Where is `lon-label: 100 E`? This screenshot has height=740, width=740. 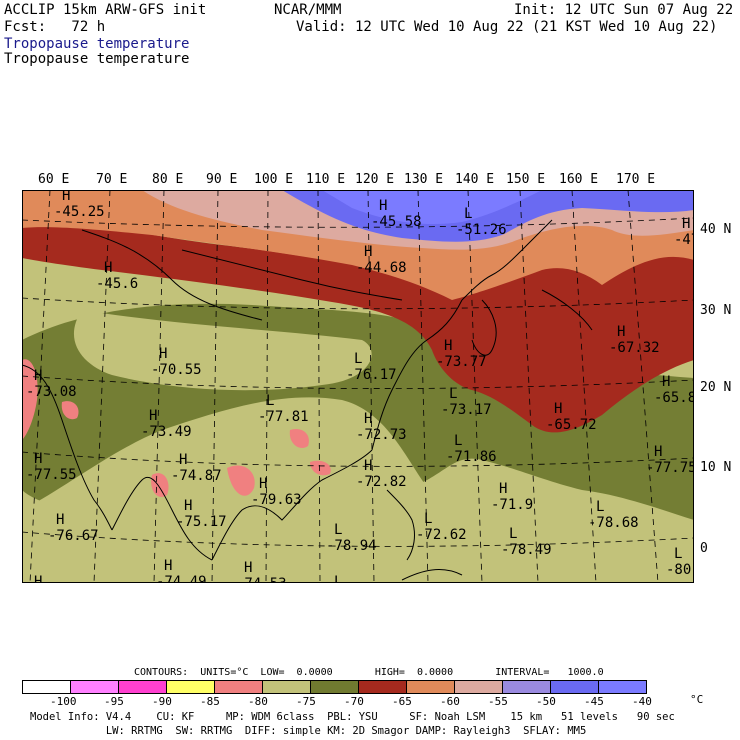 lon-label: 100 E is located at coordinates (274, 179).